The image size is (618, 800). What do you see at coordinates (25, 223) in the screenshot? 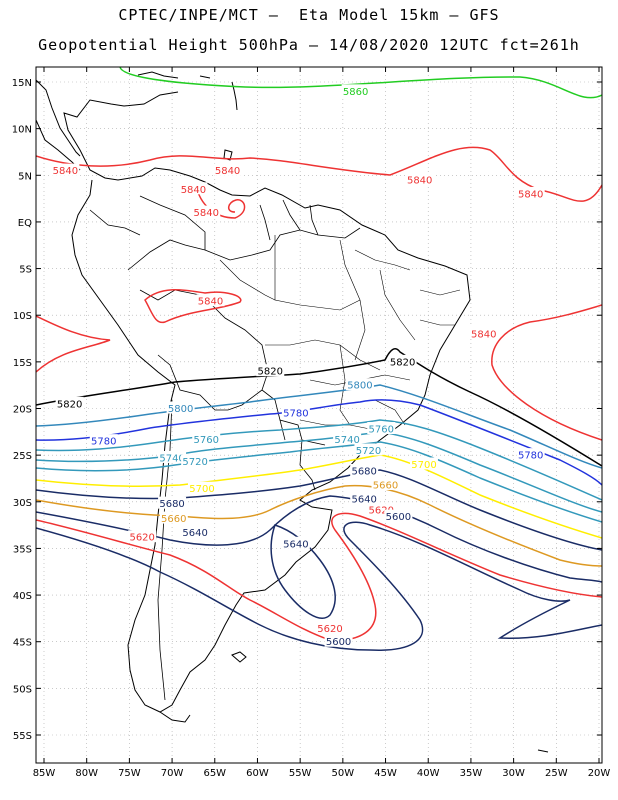
I see `lat-label: EQ` at bounding box center [25, 223].